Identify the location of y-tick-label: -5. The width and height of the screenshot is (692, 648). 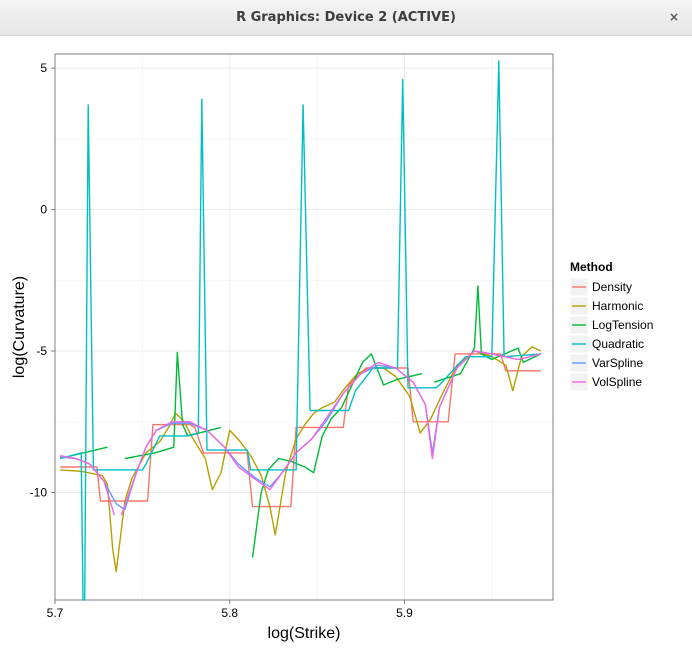
(41, 351).